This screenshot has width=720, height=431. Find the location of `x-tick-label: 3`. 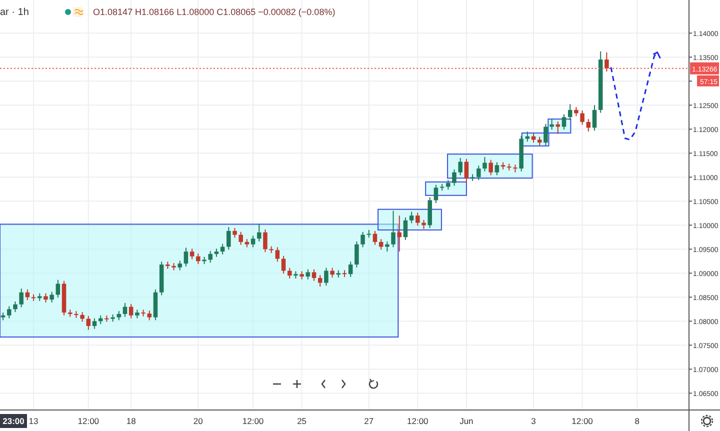

x-tick-label: 3 is located at coordinates (533, 421).